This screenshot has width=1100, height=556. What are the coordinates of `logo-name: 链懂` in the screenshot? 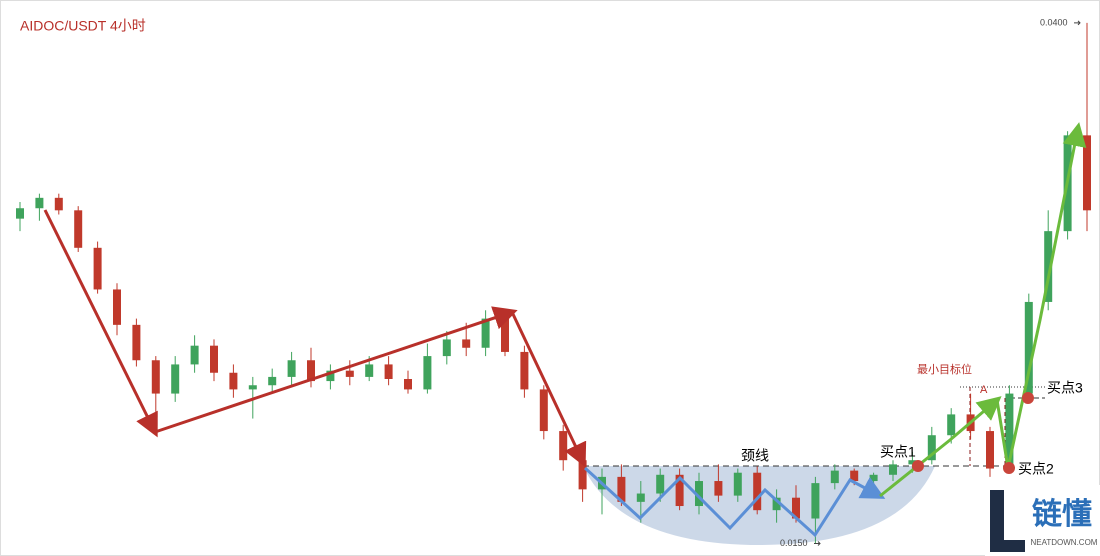 It's located at (1062, 514).